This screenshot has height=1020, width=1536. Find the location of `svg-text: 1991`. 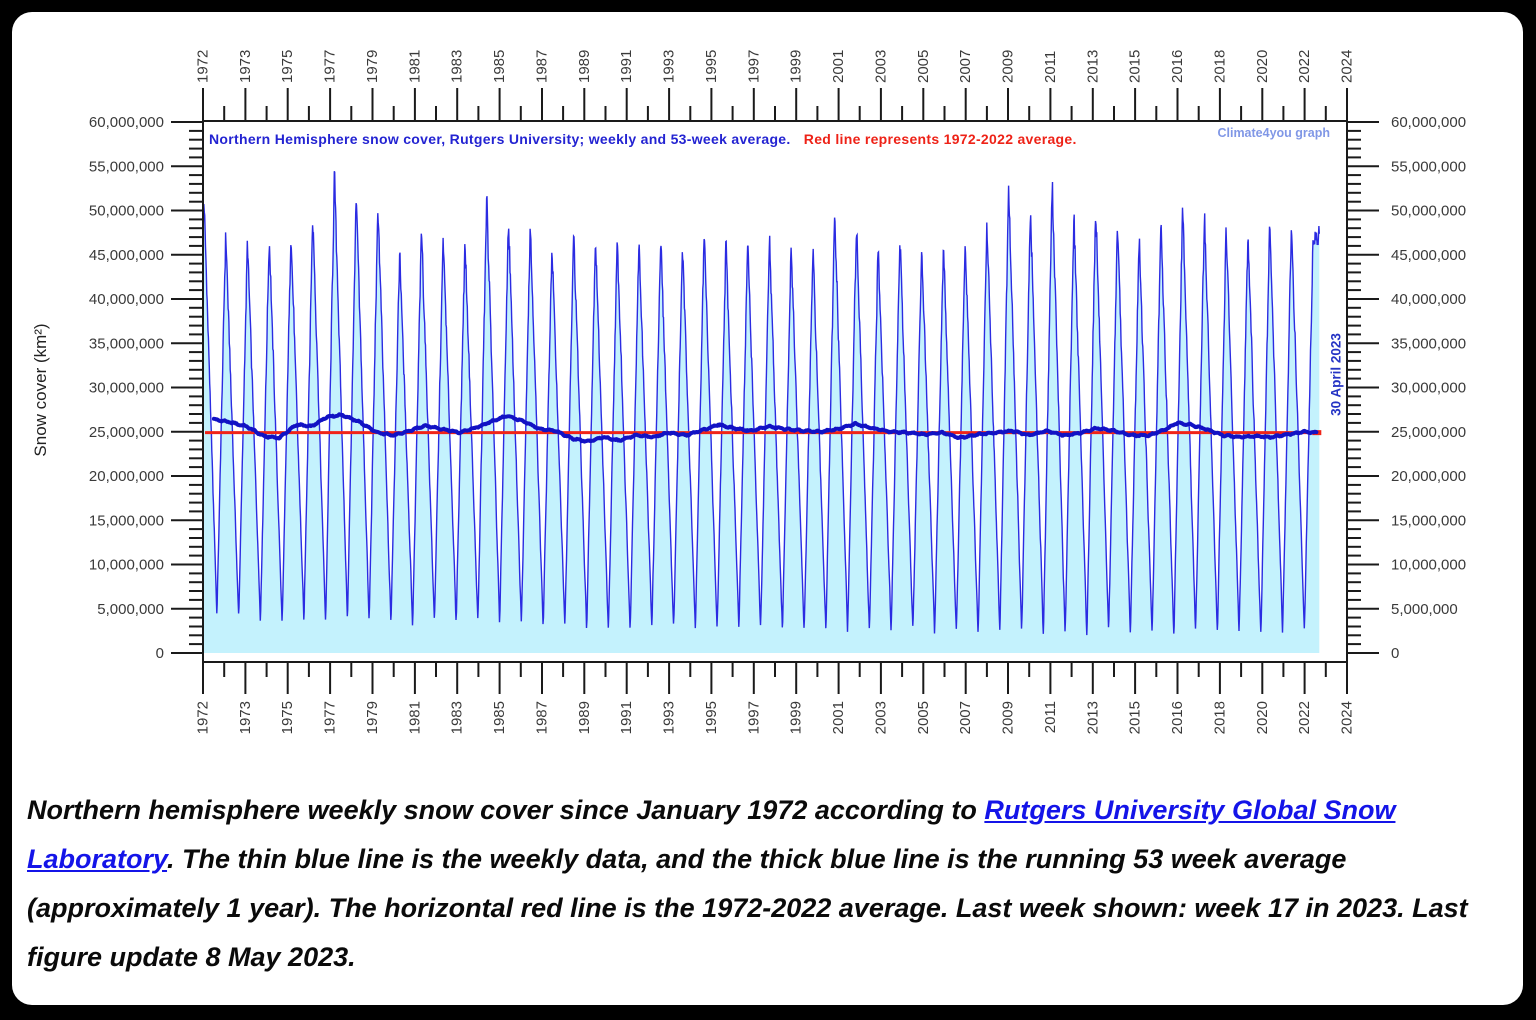

svg-text: 1991 is located at coordinates (626, 66).